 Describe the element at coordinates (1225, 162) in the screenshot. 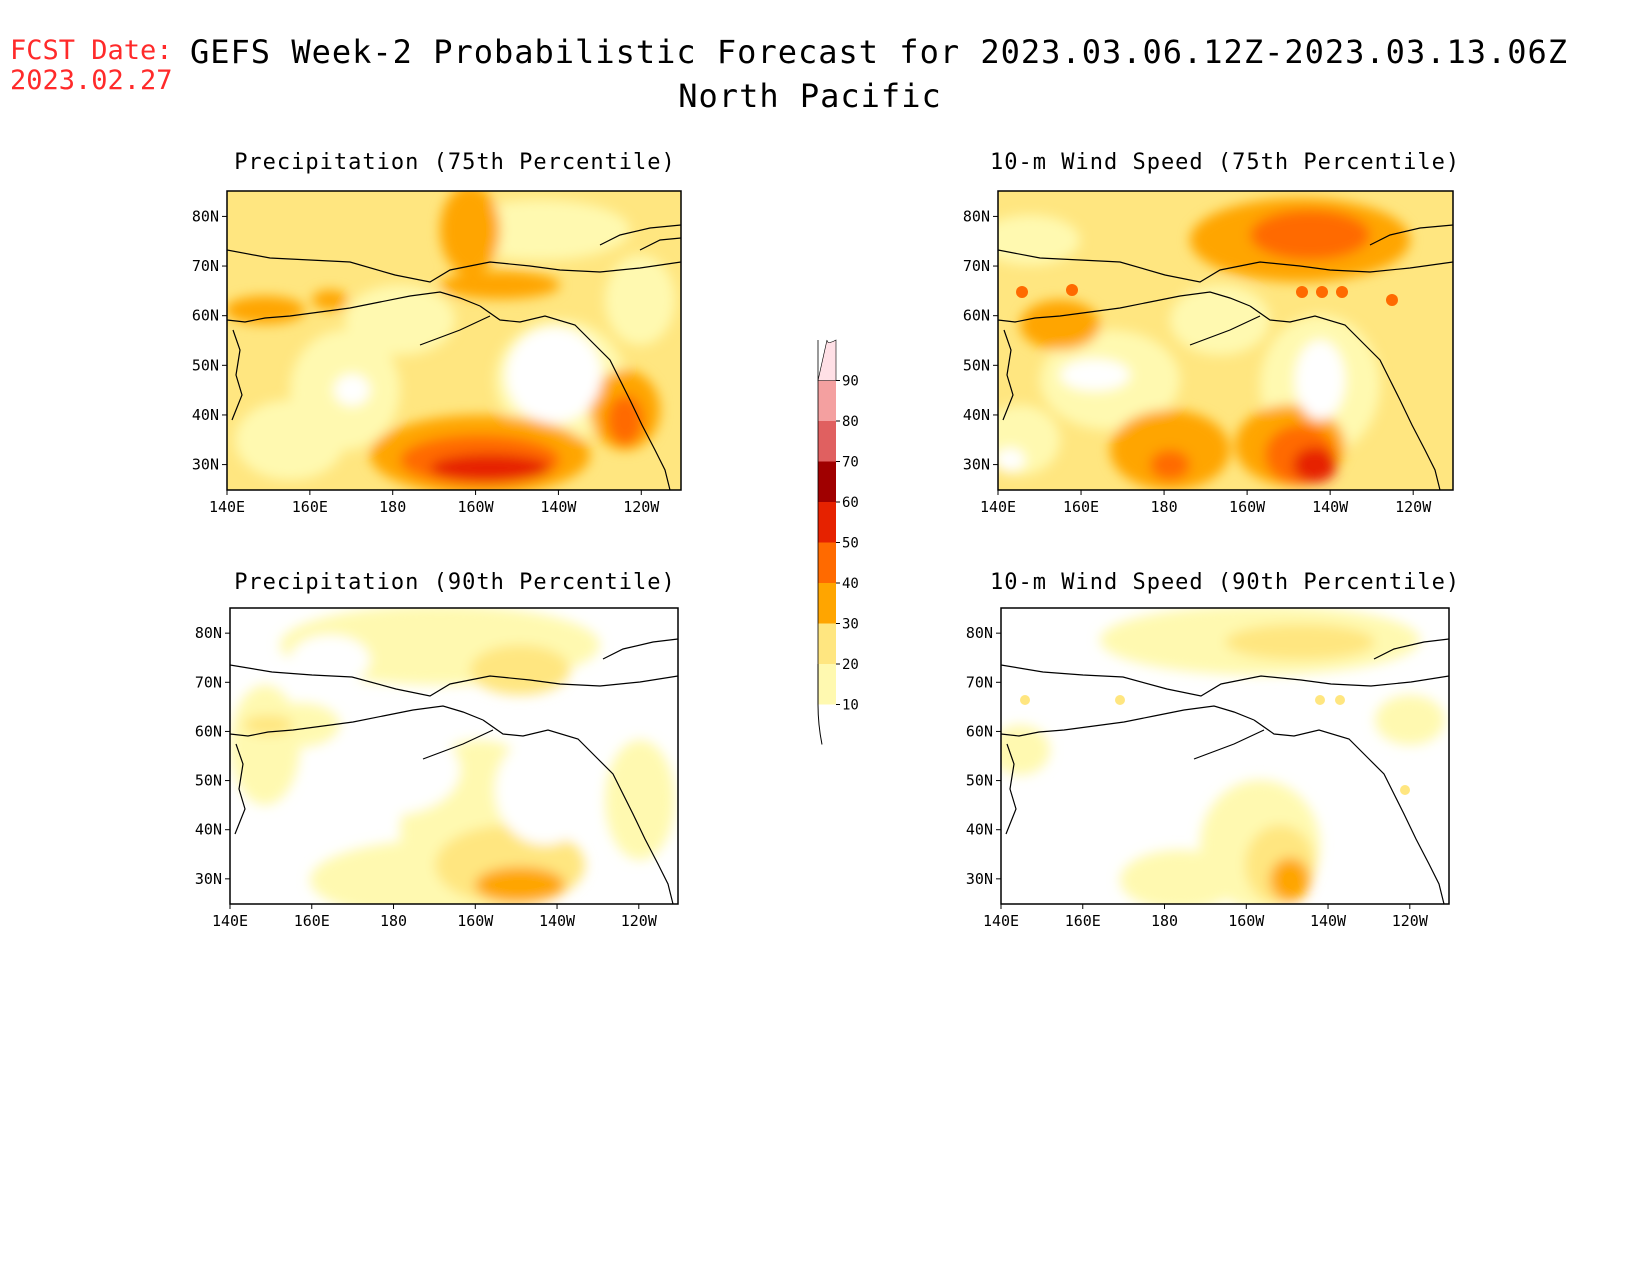

I see `panel-title-wind-75: 10-m Wind Speed (75th Percentile)` at that location.